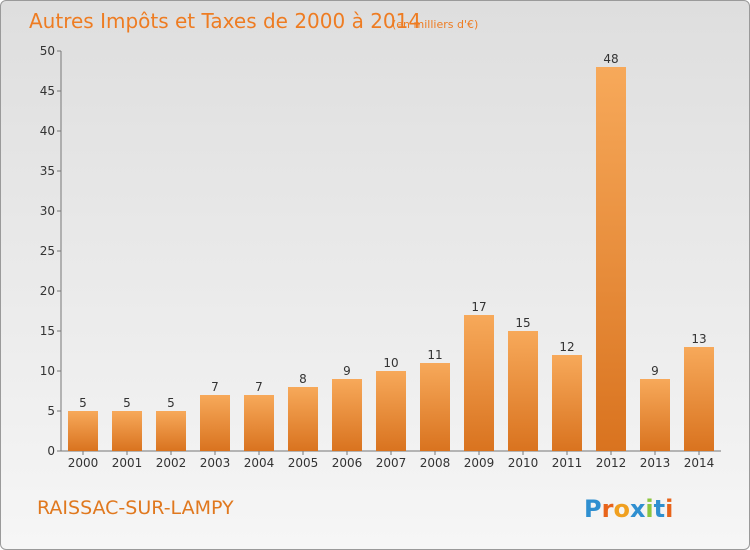  I want to click on data-label-2001: 5, so click(127, 403).